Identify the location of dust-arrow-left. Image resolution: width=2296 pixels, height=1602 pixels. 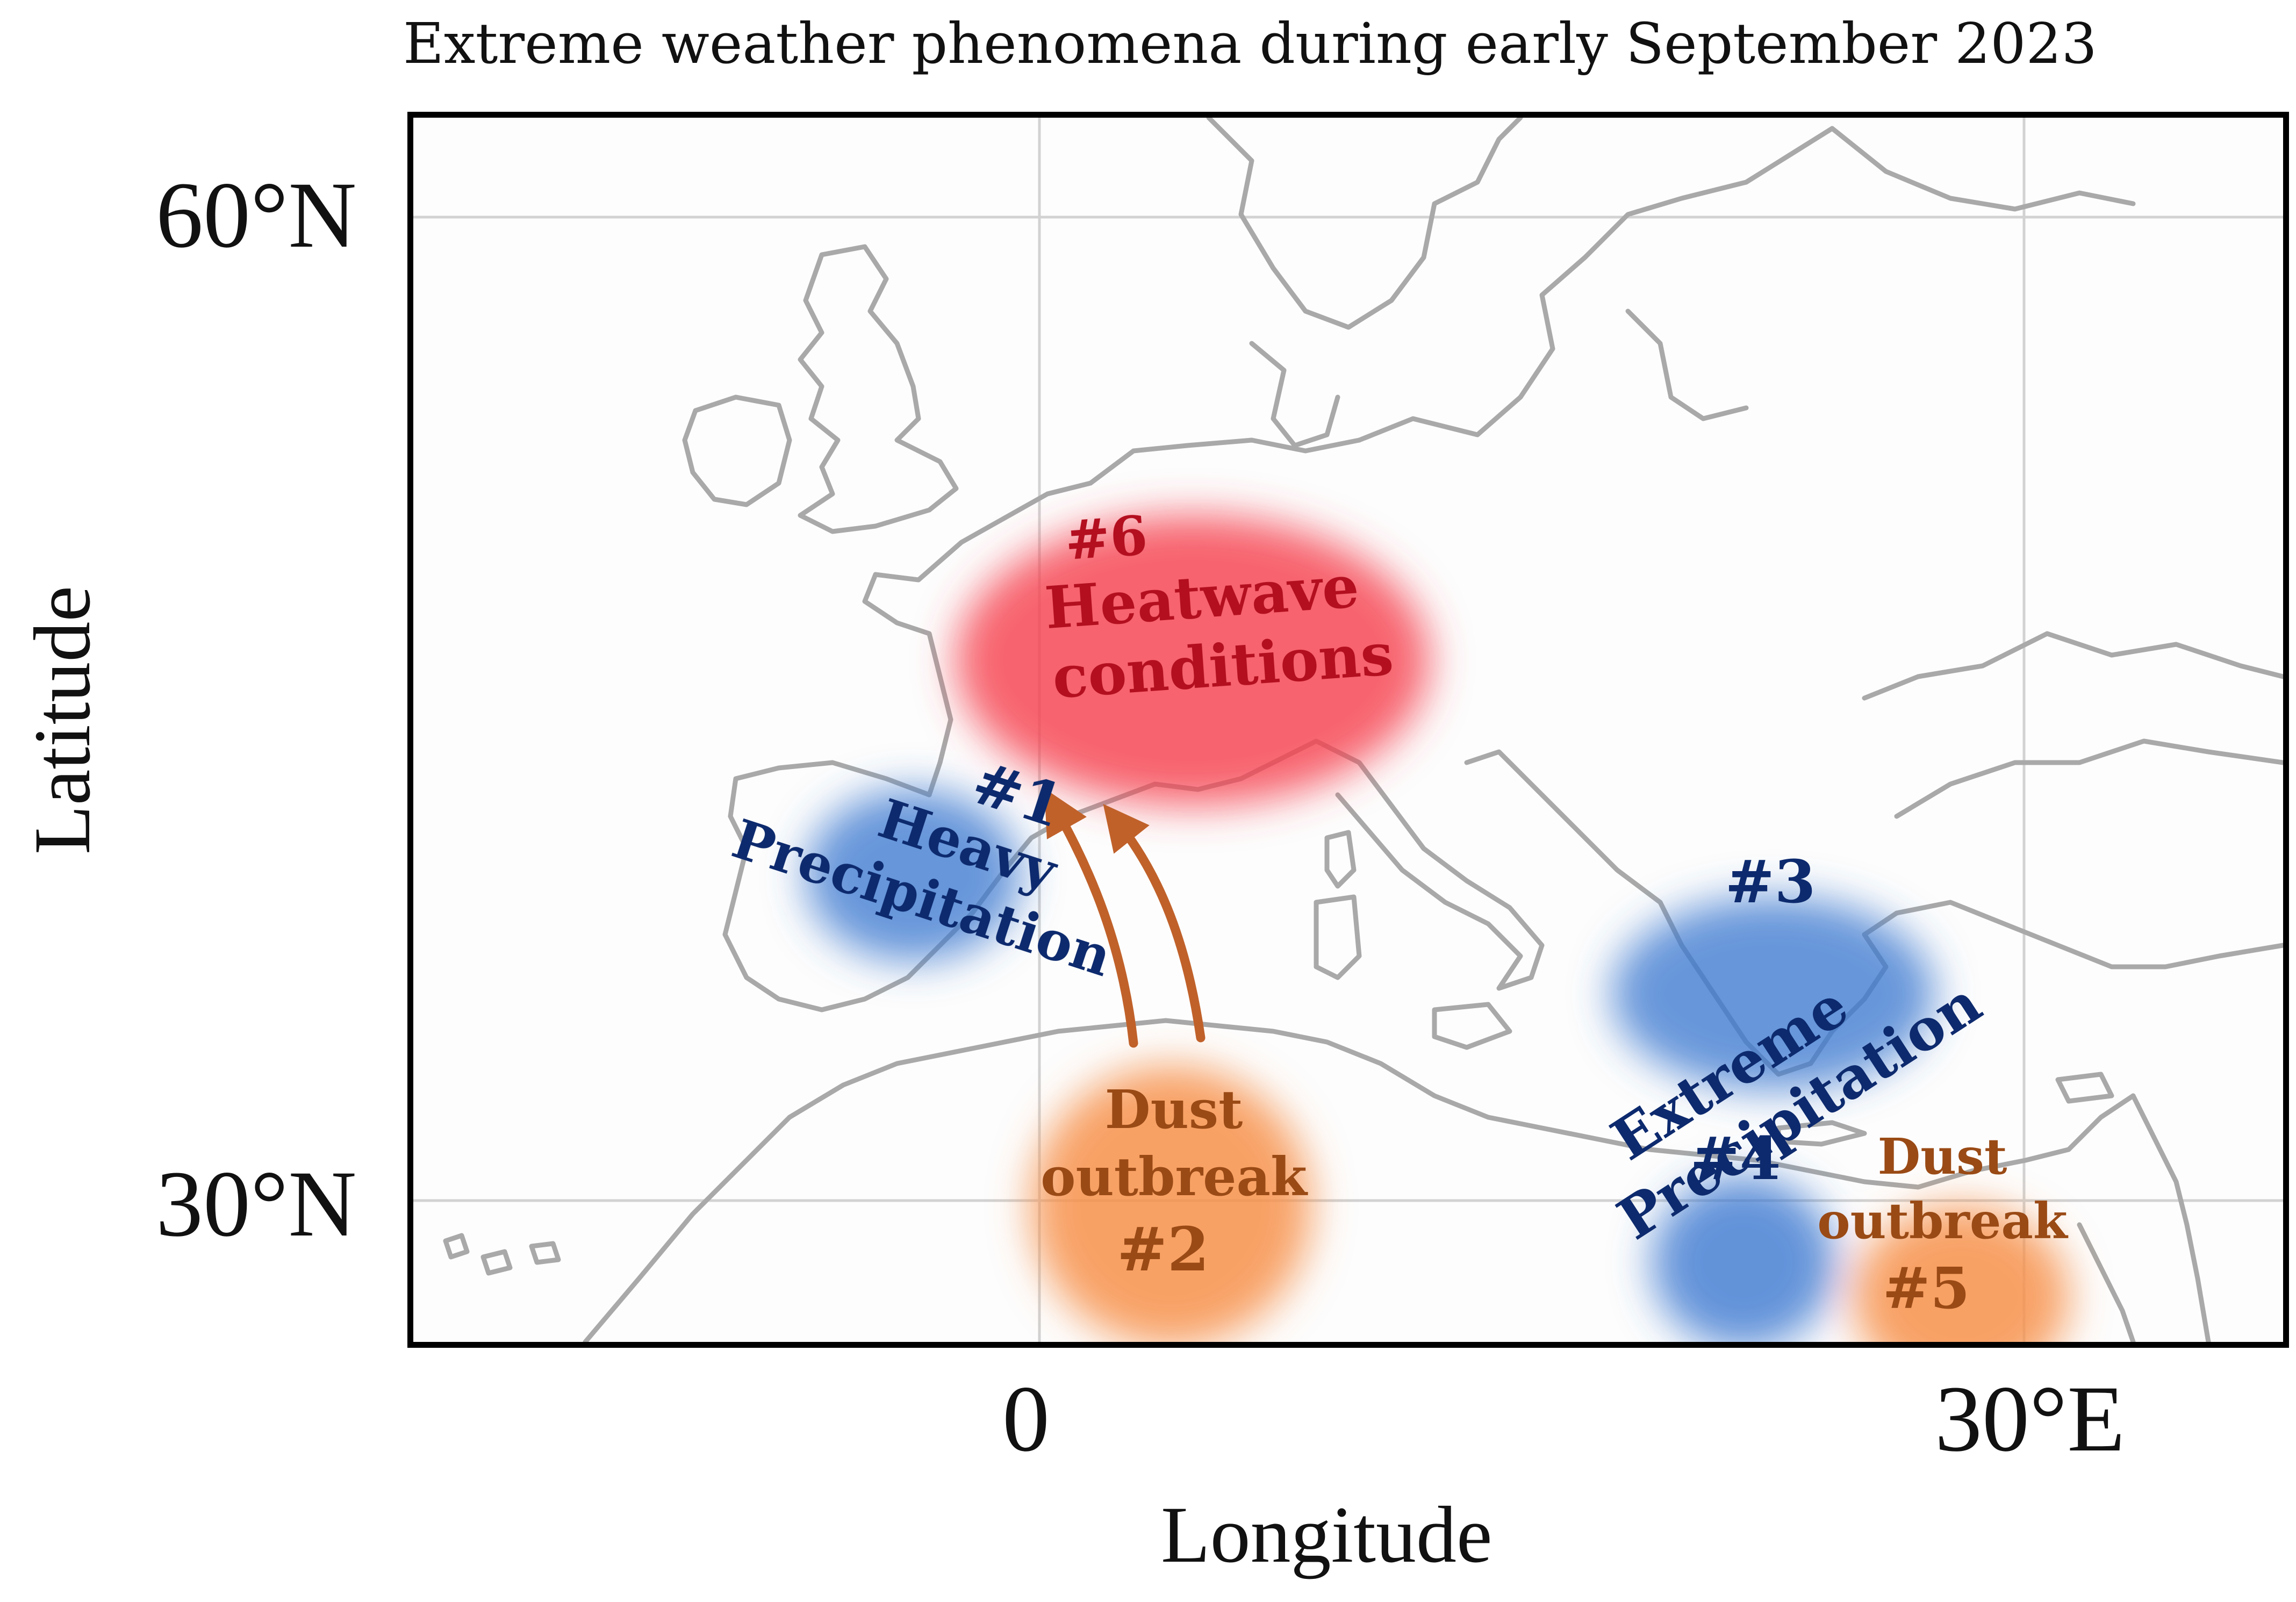
(1091, 918).